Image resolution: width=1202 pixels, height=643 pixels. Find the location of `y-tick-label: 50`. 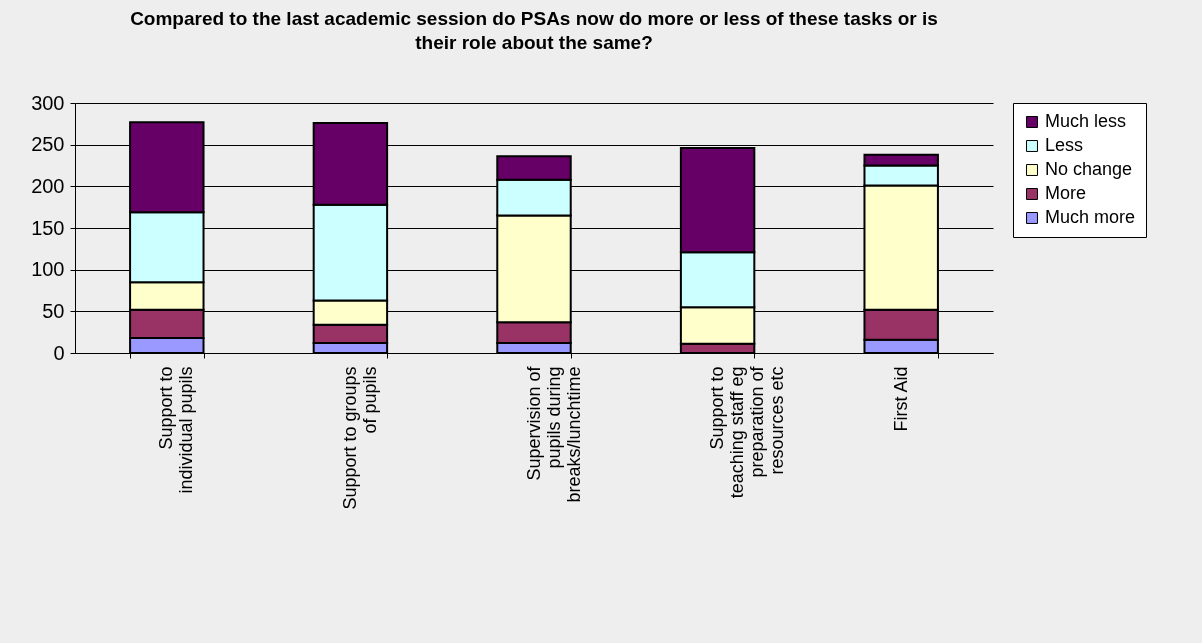

y-tick-label: 50 is located at coordinates (53, 310).